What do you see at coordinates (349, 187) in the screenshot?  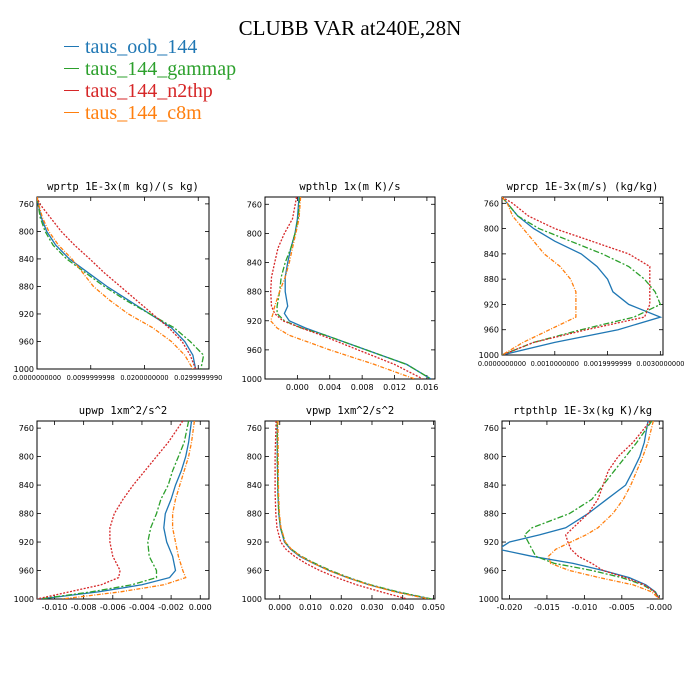 I see `chart-title: wpthlp 1x(m K)/s` at bounding box center [349, 187].